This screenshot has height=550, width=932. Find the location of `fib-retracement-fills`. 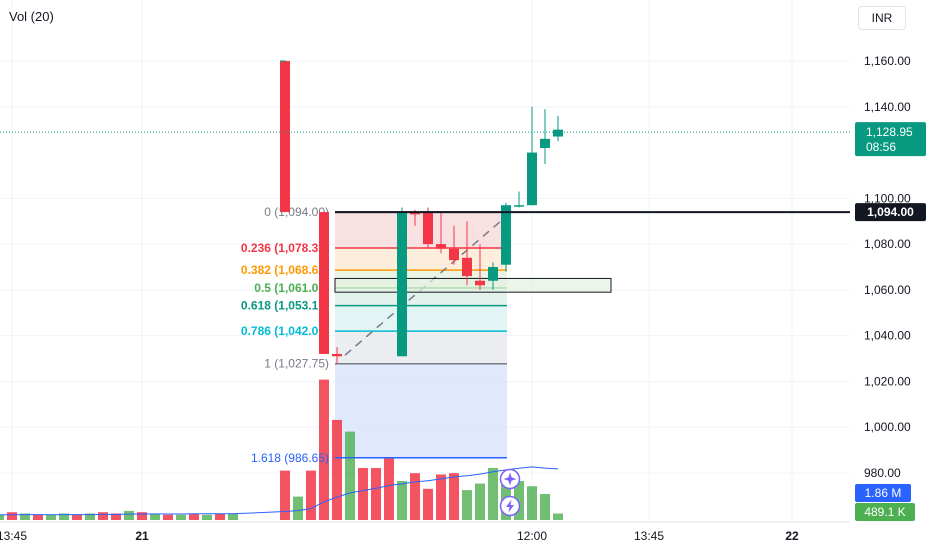

fib-retracement-fills is located at coordinates (421, 335).